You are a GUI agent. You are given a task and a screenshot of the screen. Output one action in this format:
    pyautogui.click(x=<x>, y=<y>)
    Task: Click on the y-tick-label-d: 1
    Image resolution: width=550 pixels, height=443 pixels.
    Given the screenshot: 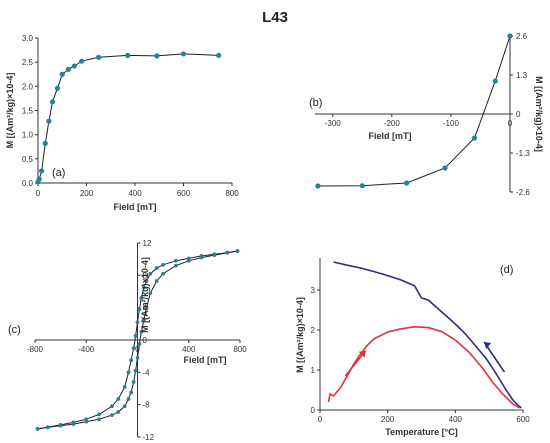 What is the action you would take?
    pyautogui.click(x=313, y=370)
    